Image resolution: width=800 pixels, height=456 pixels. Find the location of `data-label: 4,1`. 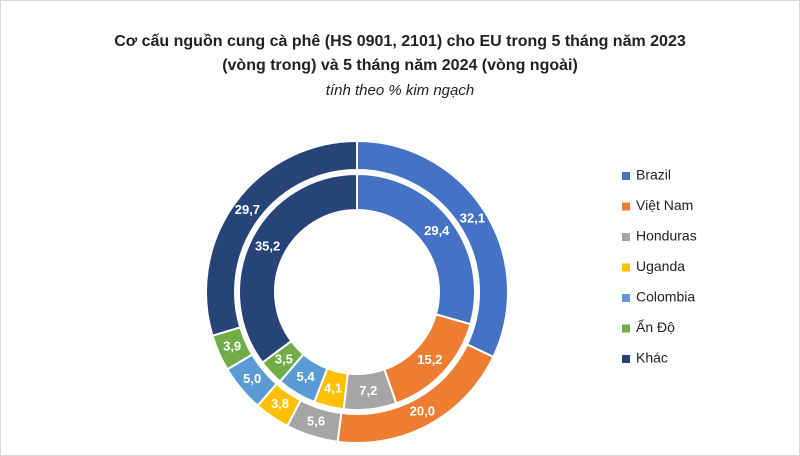

data-label: 4,1 is located at coordinates (333, 388).